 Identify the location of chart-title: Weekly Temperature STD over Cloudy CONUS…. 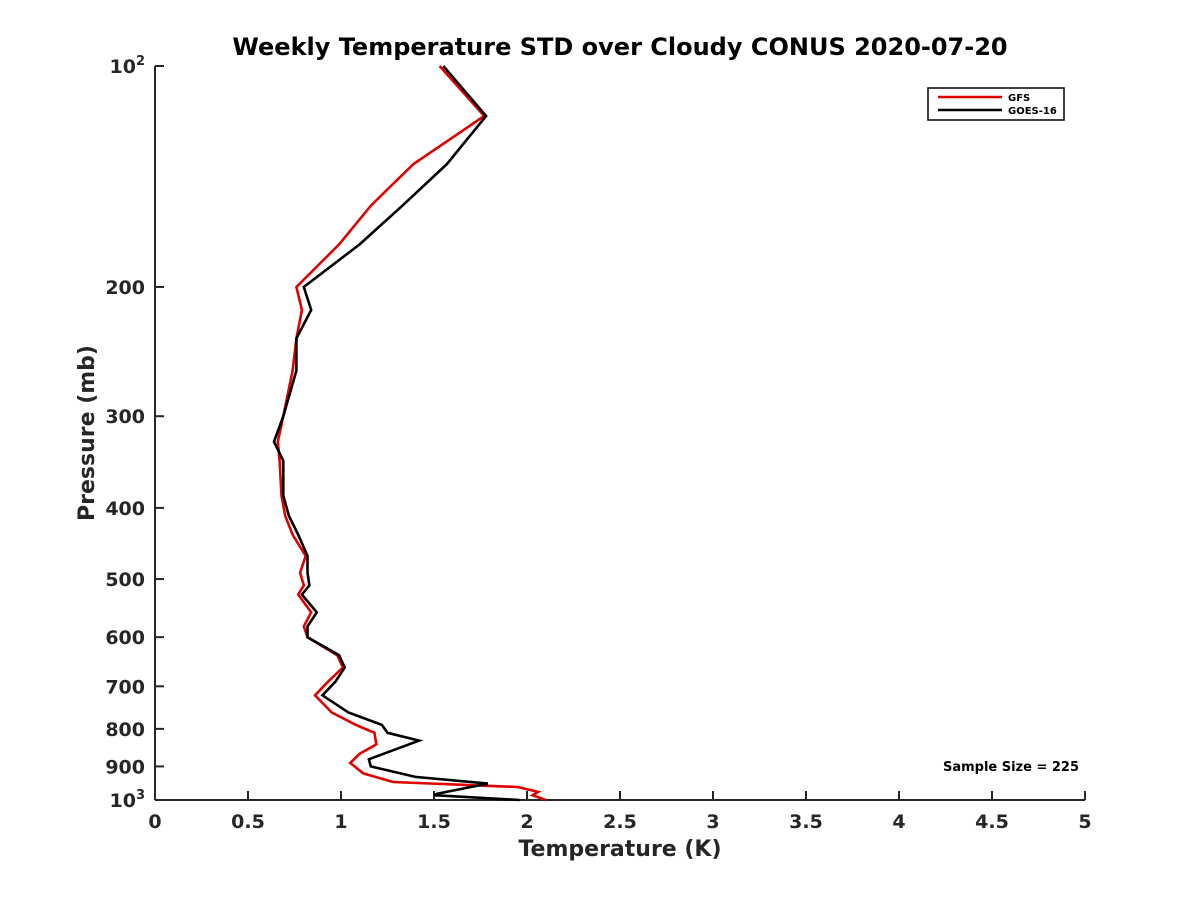
(619, 47).